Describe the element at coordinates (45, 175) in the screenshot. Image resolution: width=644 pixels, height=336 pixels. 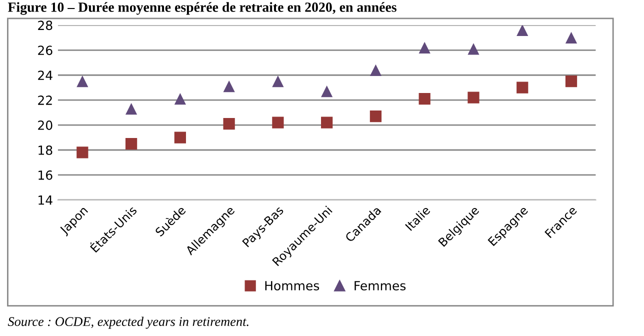
I see `y-tick-label: 16` at that location.